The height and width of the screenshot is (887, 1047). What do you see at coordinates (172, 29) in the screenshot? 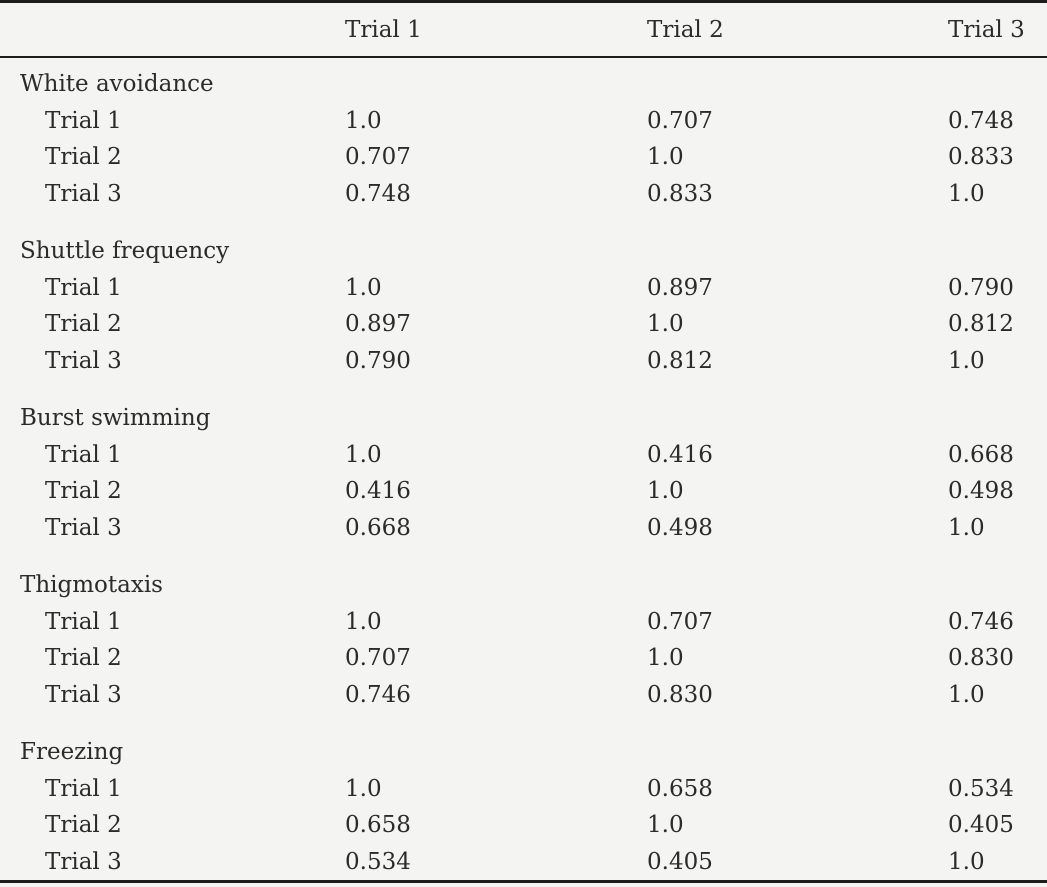
I see `column-header-empty` at bounding box center [172, 29].